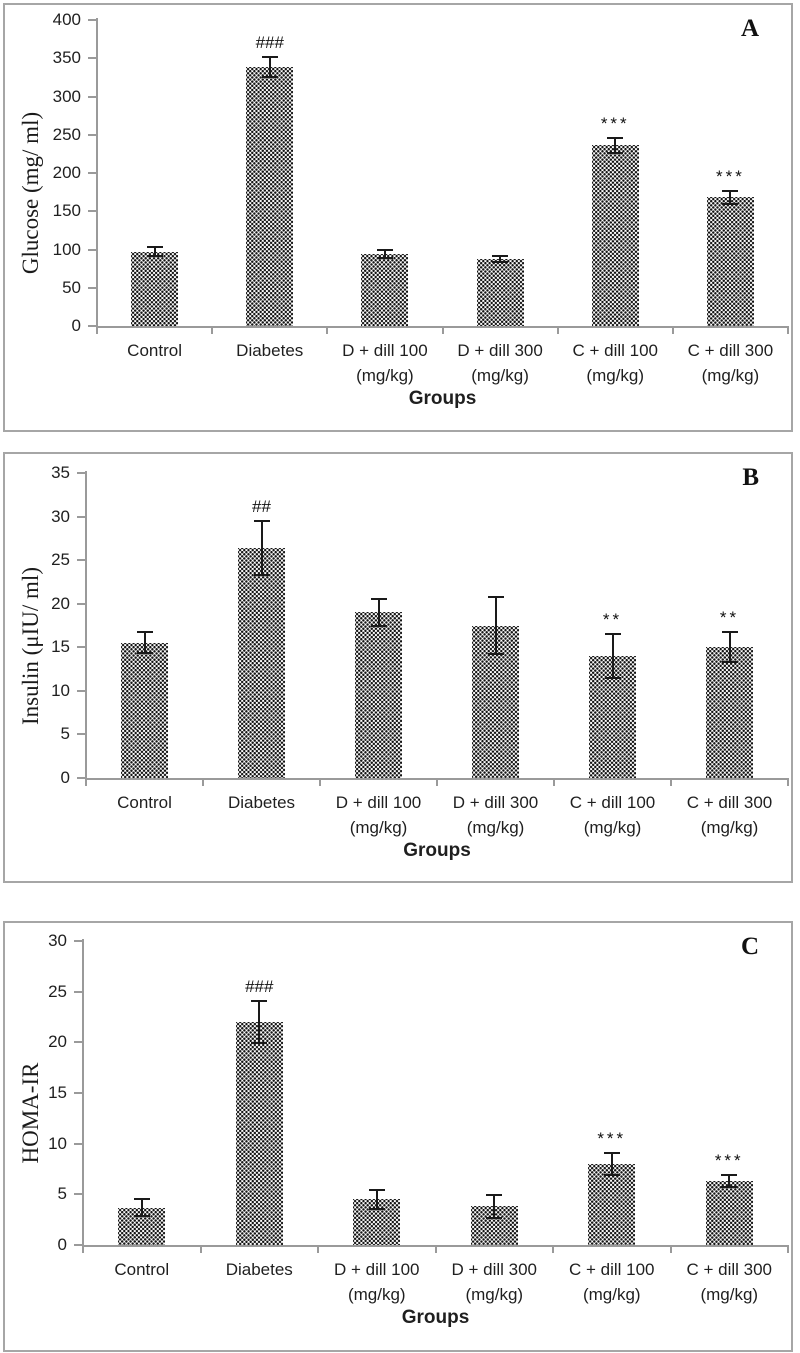 The width and height of the screenshot is (800, 1353). Describe the element at coordinates (269, 43) in the screenshot. I see `significance-annotation-diabetes: ###` at that location.